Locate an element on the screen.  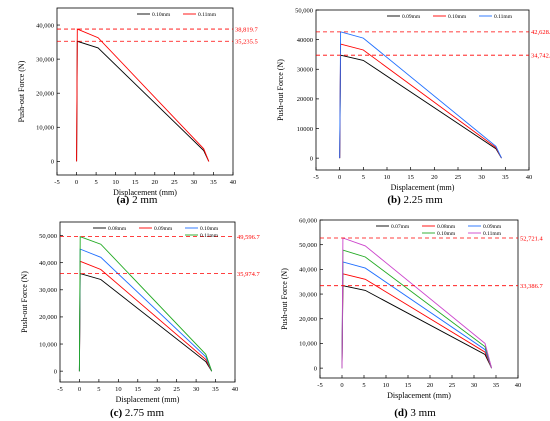
panel-caption-text: 2.25 mm is located at coordinates (422, 200).